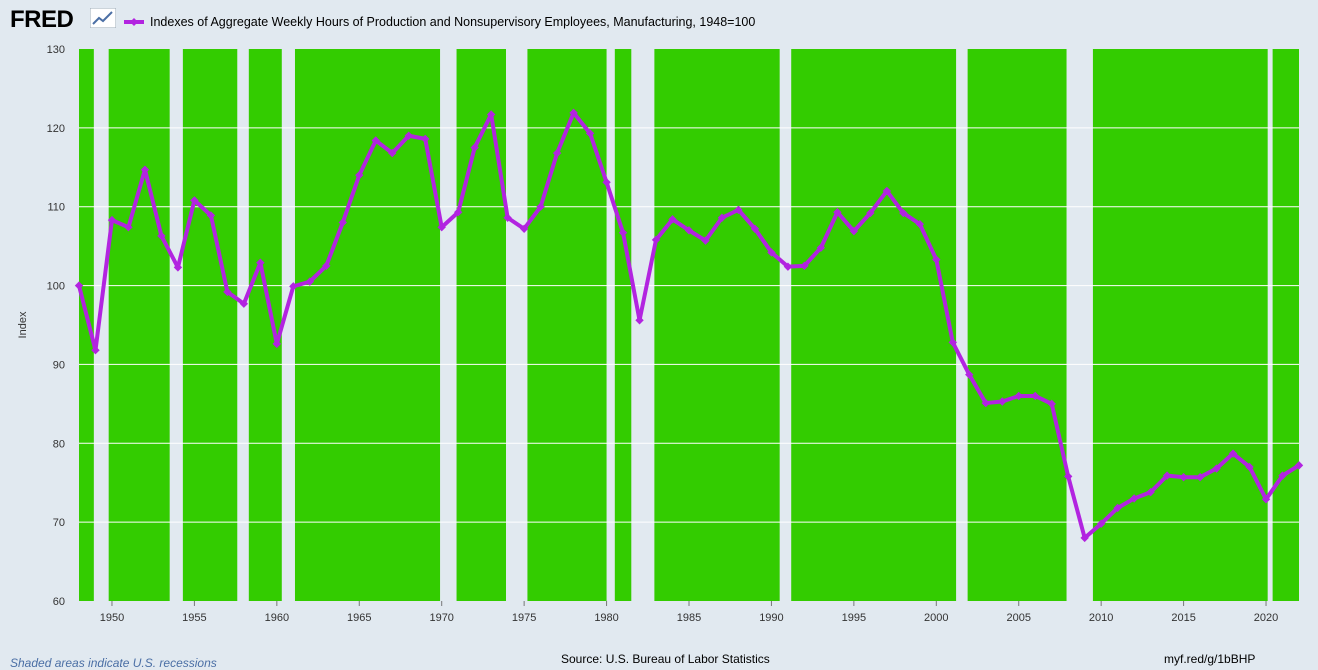 The width and height of the screenshot is (1318, 670). What do you see at coordinates (665, 659) in the screenshot?
I see `source-note: Source: U.S. Bureau of Labor Statistics` at bounding box center [665, 659].